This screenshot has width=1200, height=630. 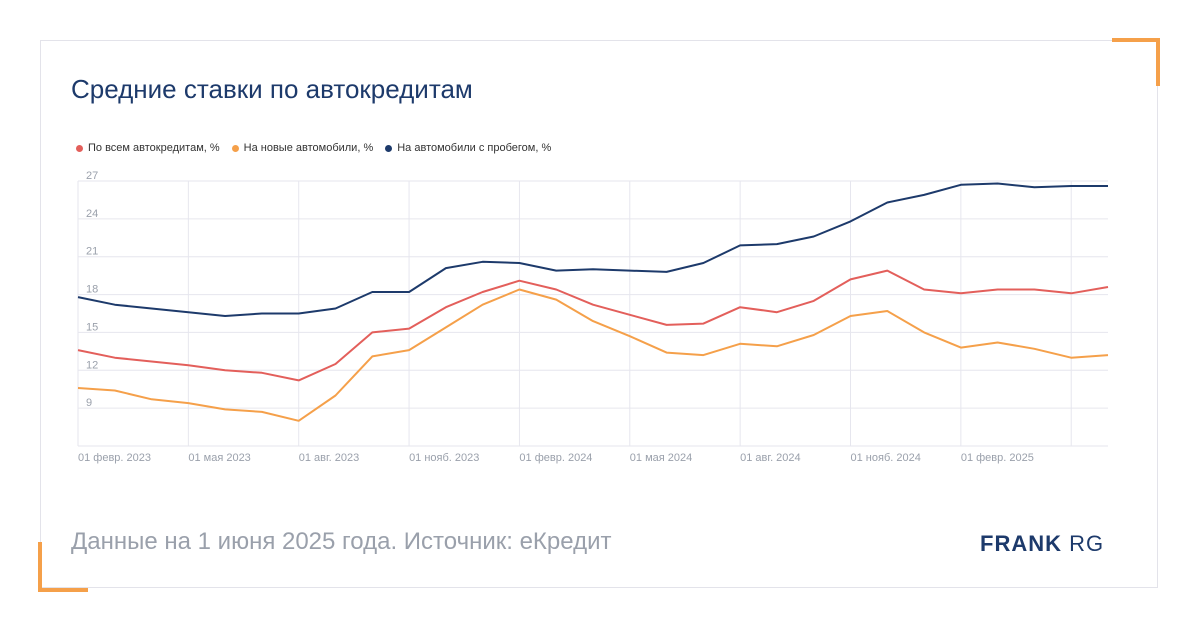 I want to click on x-tick-label: 01 февр. 2025, so click(x=997, y=458).